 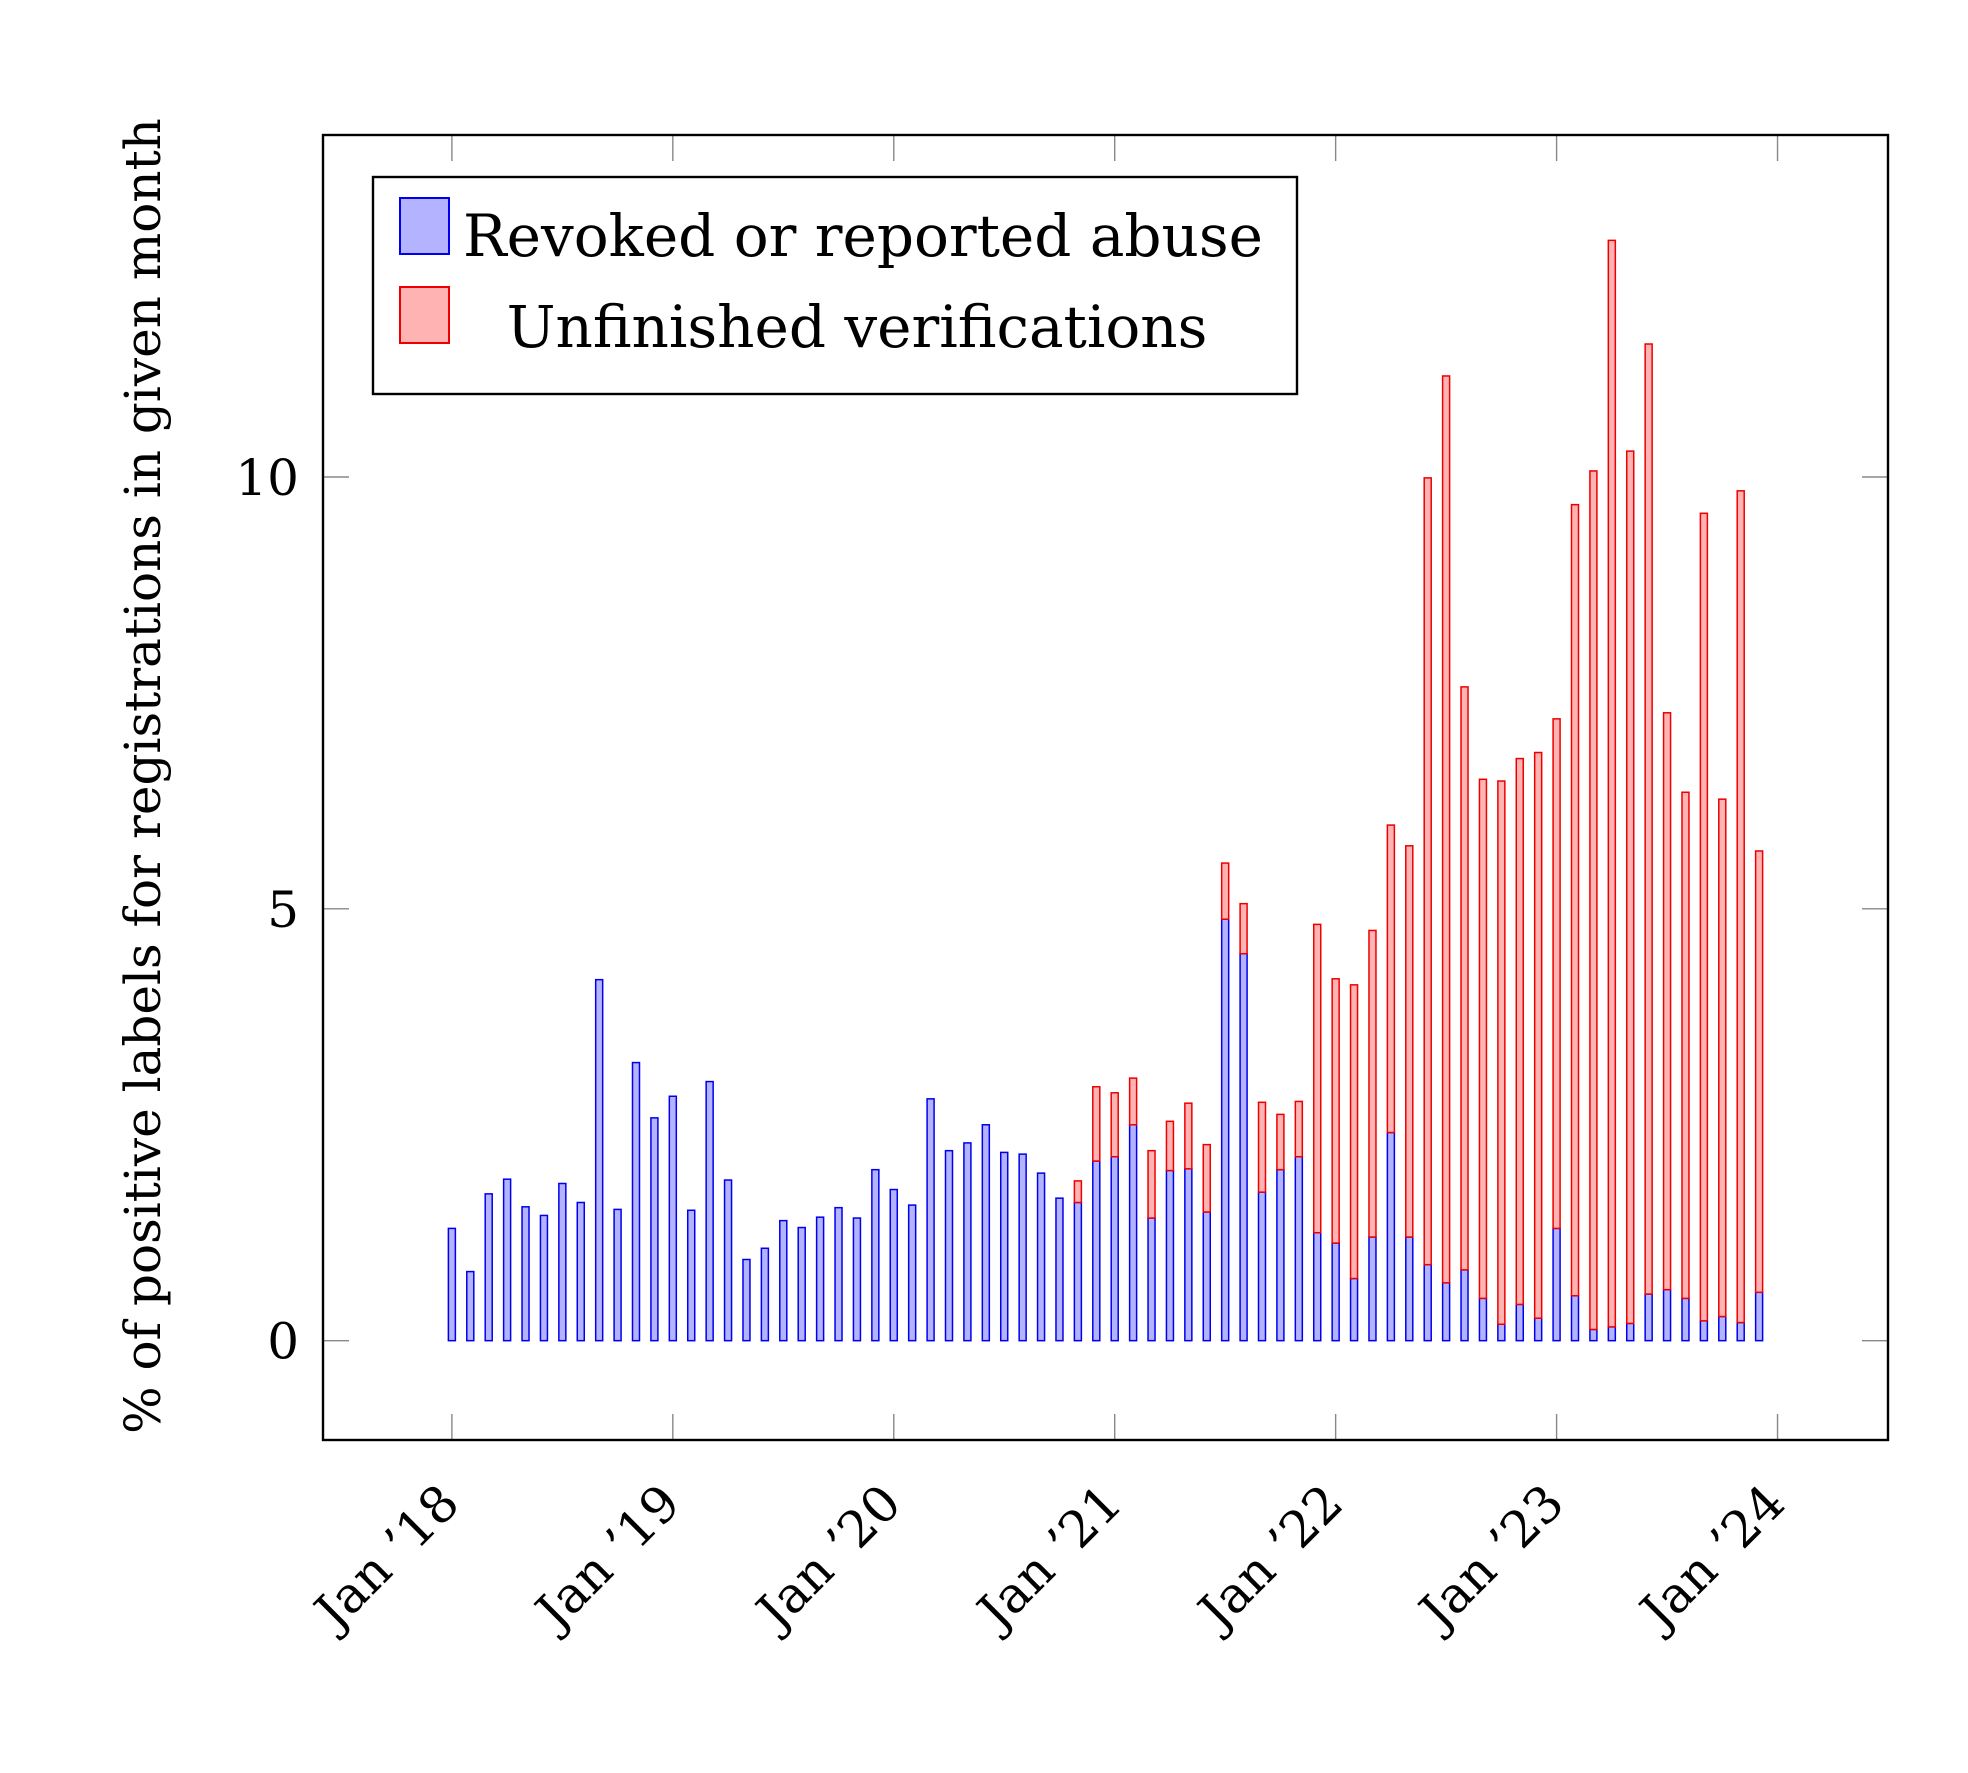 I want to click on x-tick-label: Jan ’18, so click(x=385, y=1558).